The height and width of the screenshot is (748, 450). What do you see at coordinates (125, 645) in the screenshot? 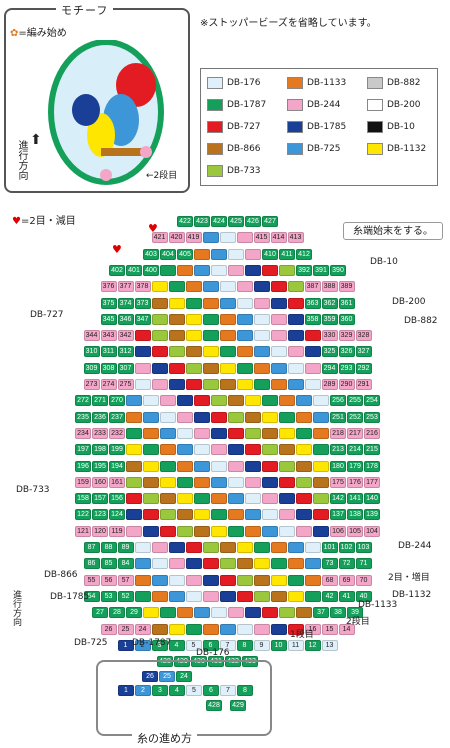
I see `bead: 1` at bounding box center [125, 645].